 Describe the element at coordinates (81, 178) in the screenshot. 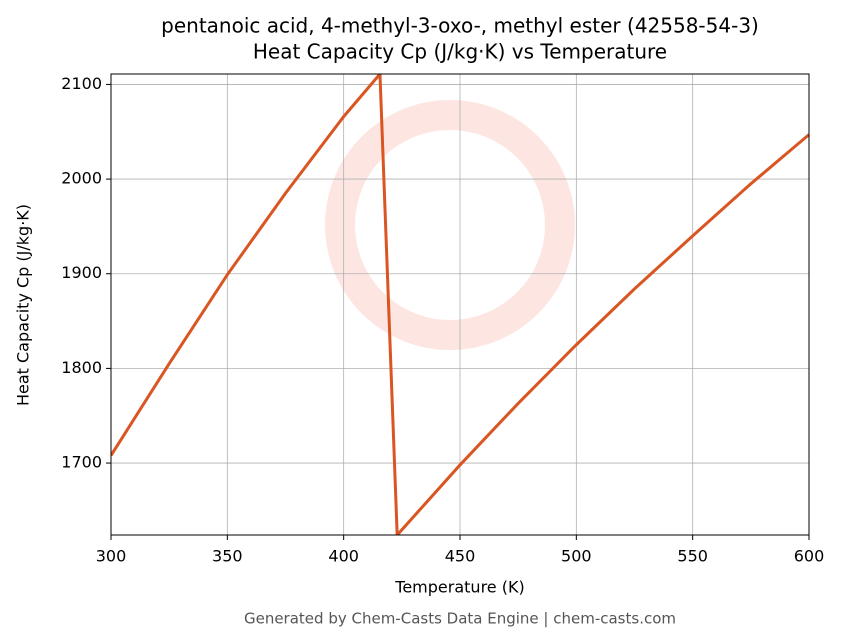

I see `y-tick-label: 2000` at that location.